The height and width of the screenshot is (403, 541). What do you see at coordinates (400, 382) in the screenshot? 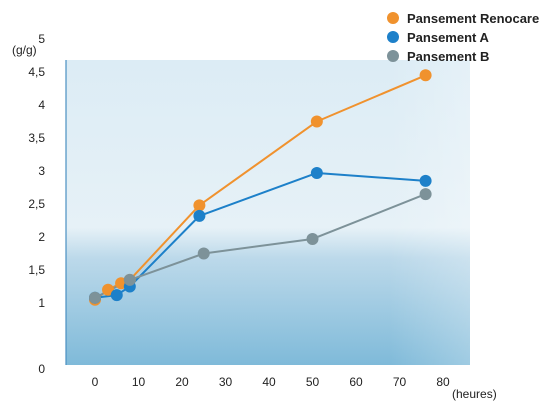
I see `x-tick-label: 70` at bounding box center [400, 382].